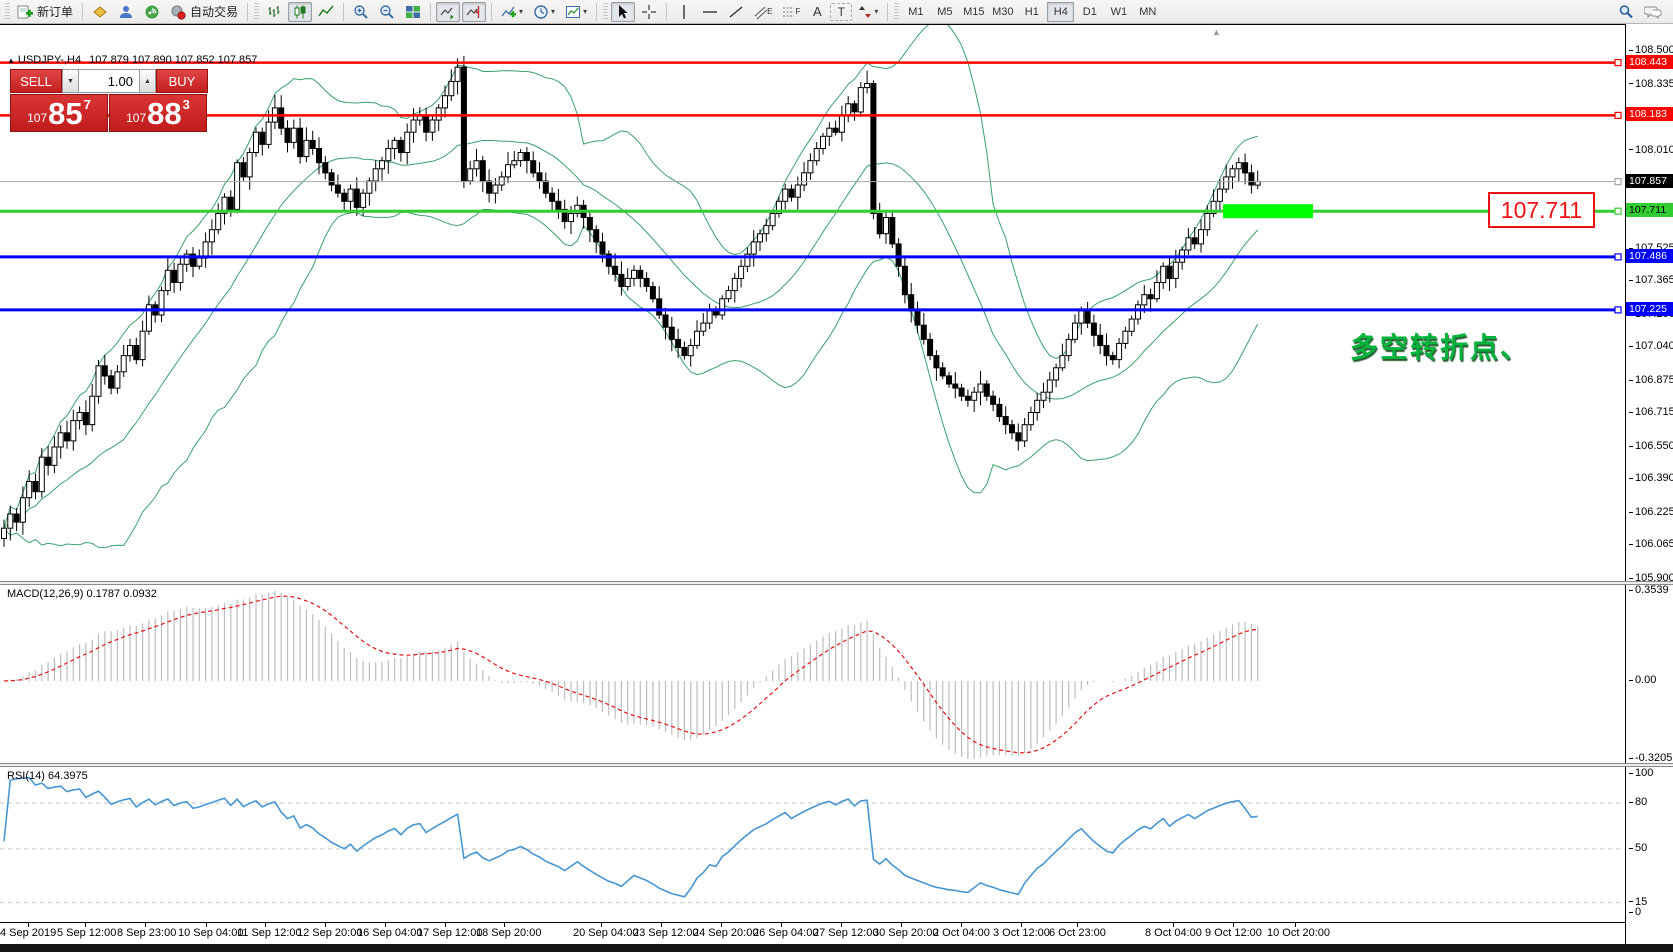 The image size is (1673, 952). What do you see at coordinates (158, 113) in the screenshot?
I see `buy-price-panel: 107 88 3` at bounding box center [158, 113].